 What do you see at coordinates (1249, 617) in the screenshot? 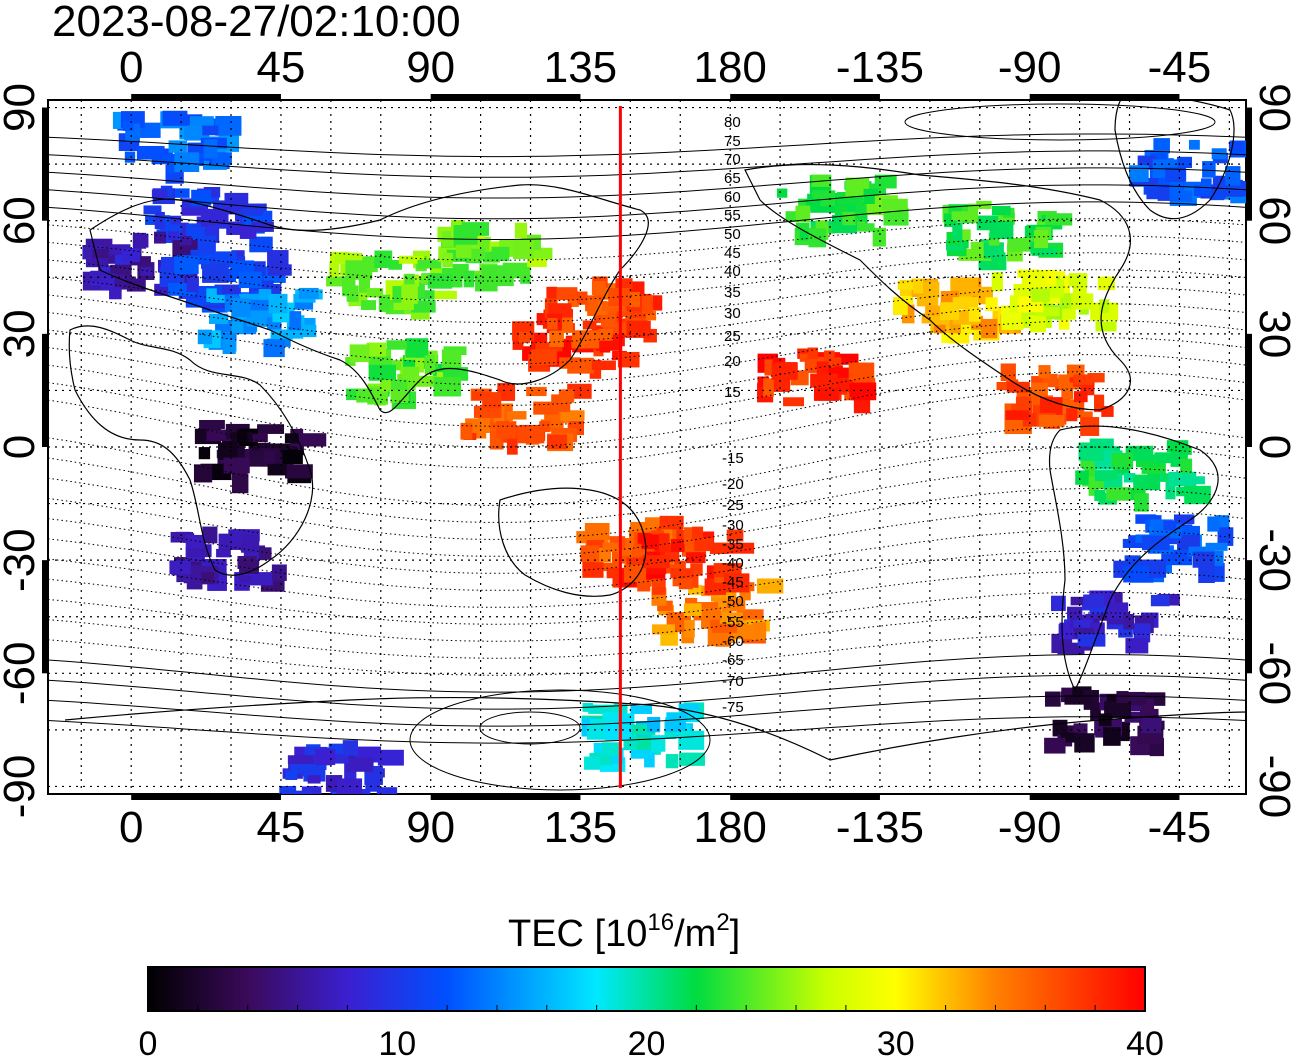
I see `right-edge-bar` at bounding box center [1249, 617].